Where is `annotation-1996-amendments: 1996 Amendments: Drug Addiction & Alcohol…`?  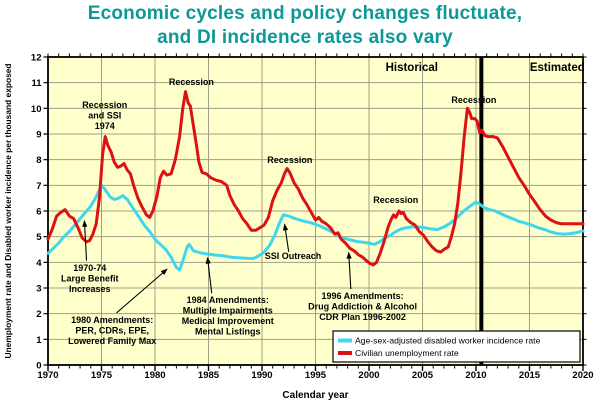
annotation-1996-amendments: 1996 Amendments: Drug Addiction & Alcohol… is located at coordinates (362, 306).